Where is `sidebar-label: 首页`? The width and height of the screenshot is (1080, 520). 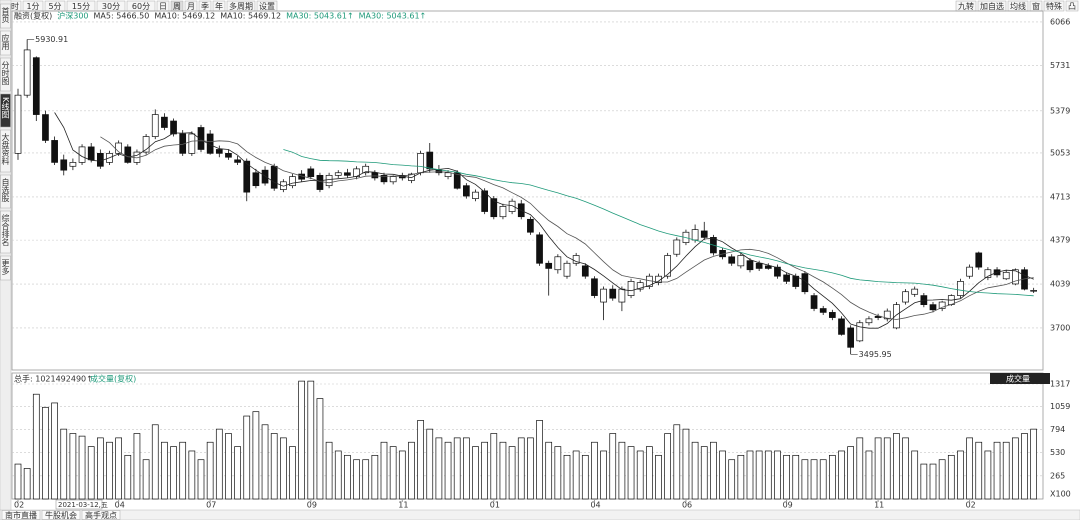
sidebar-label: 首页 is located at coordinates (5, 15).